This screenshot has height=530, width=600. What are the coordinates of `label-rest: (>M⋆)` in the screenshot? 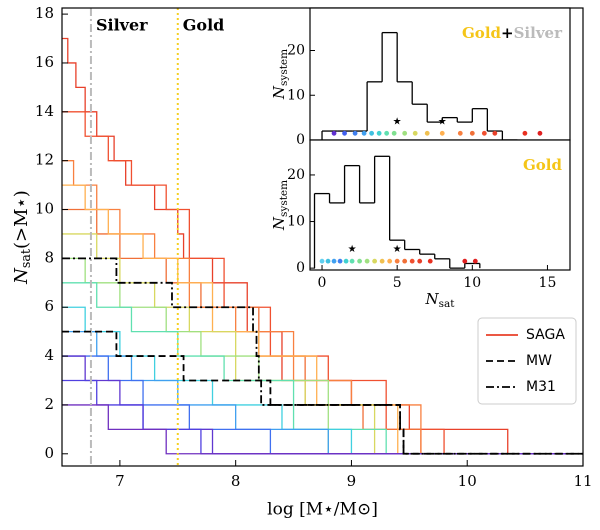 It's located at (21, 219).